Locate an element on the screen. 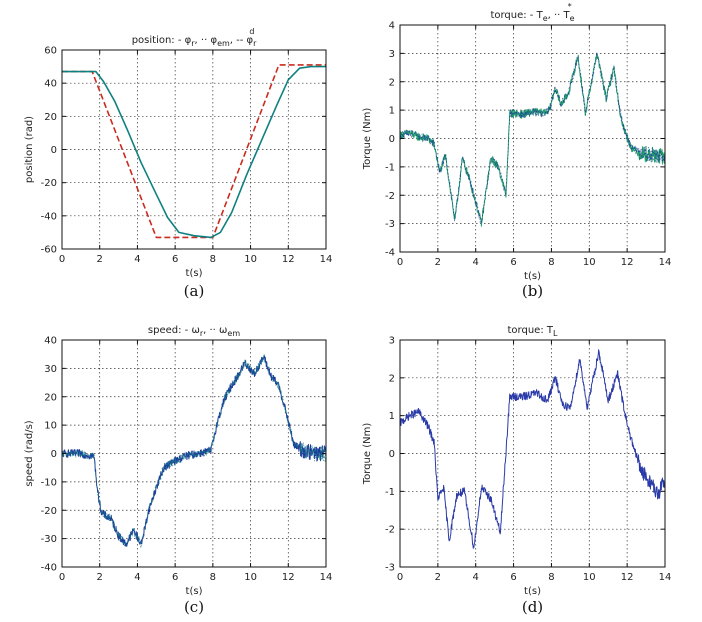  chart-title: position: - φr, ·· φem, -- φrd is located at coordinates (194, 37).